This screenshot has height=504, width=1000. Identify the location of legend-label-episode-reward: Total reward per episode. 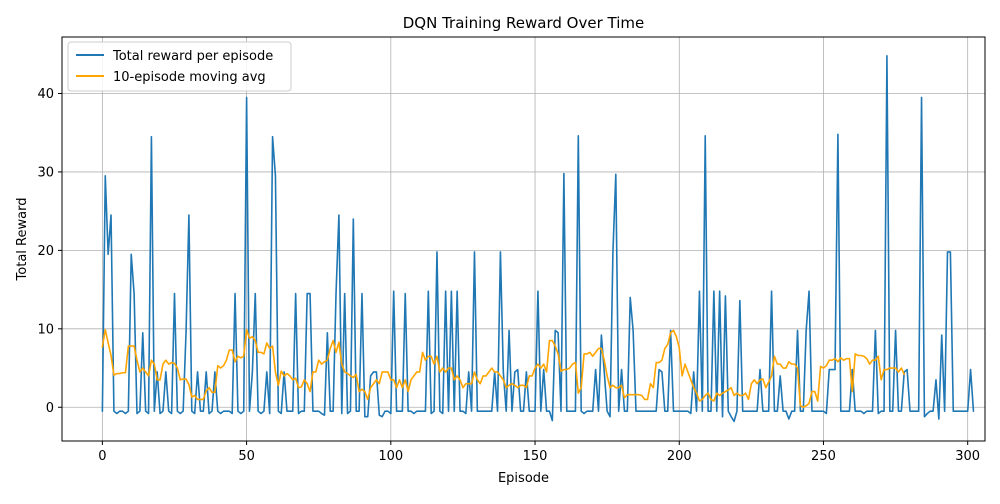
(192, 56).